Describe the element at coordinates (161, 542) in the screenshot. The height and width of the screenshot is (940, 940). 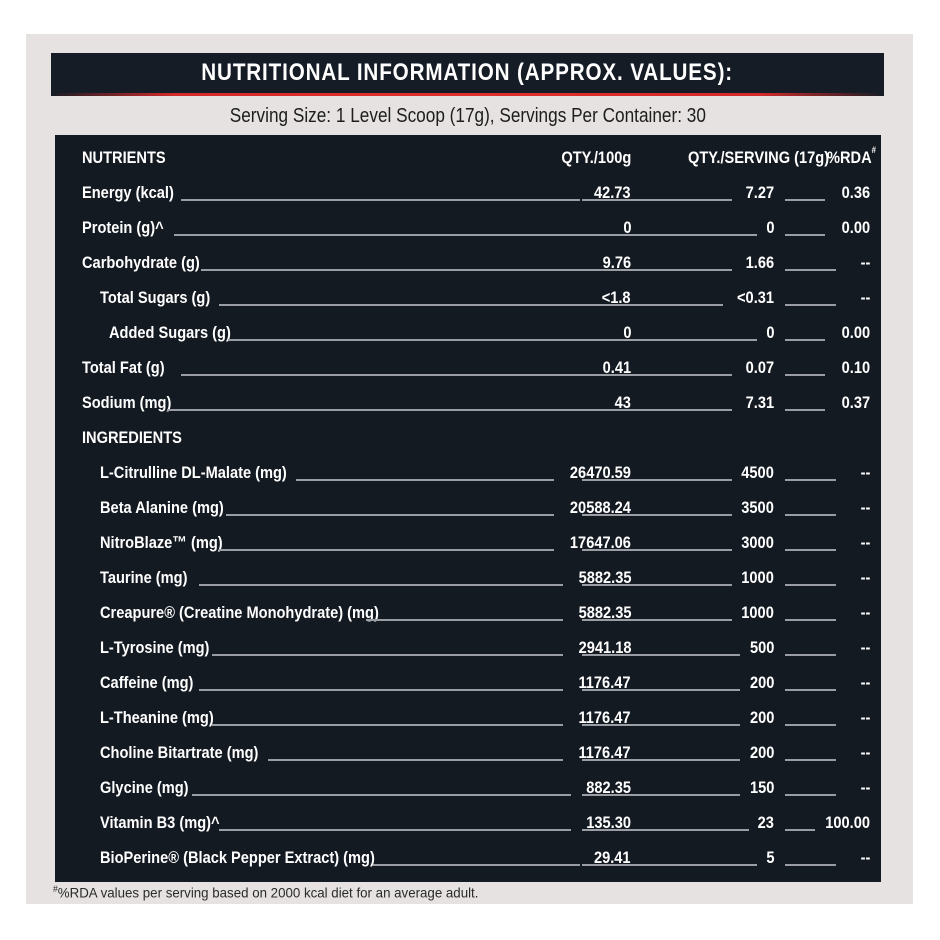
I see `row-name: NitroBlaze™ (mg)` at that location.